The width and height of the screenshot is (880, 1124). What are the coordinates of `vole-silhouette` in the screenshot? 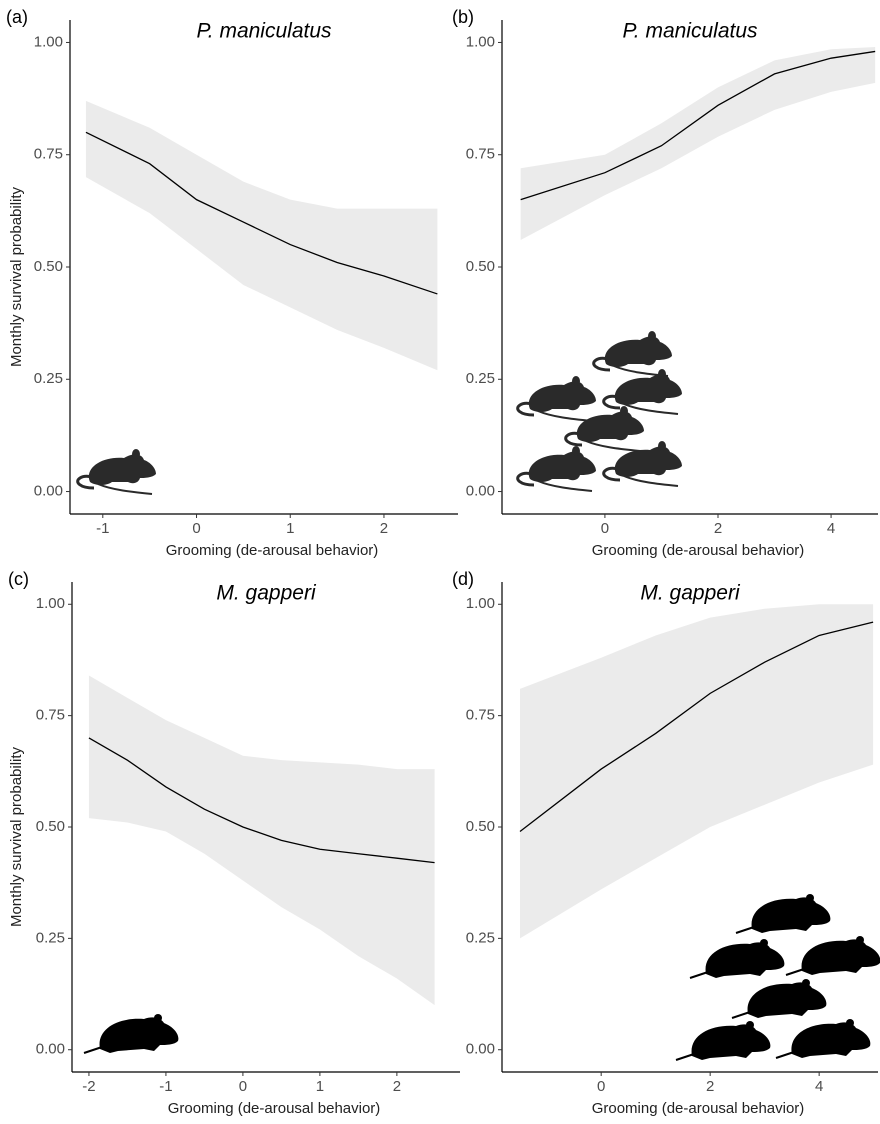 It's located at (131, 1033).